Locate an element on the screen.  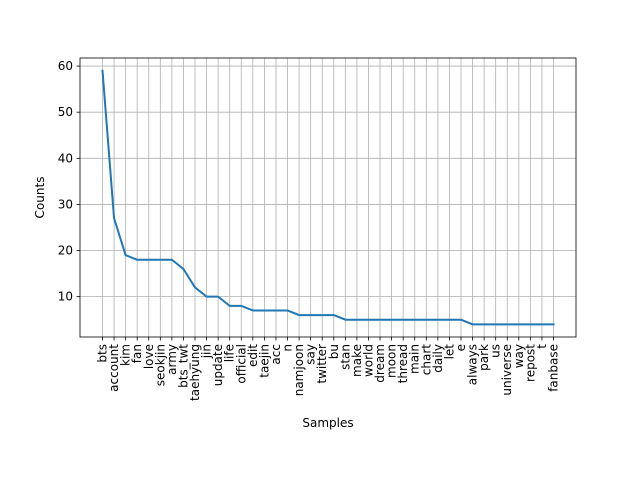
y-tick-label: 30 is located at coordinates (65, 204).